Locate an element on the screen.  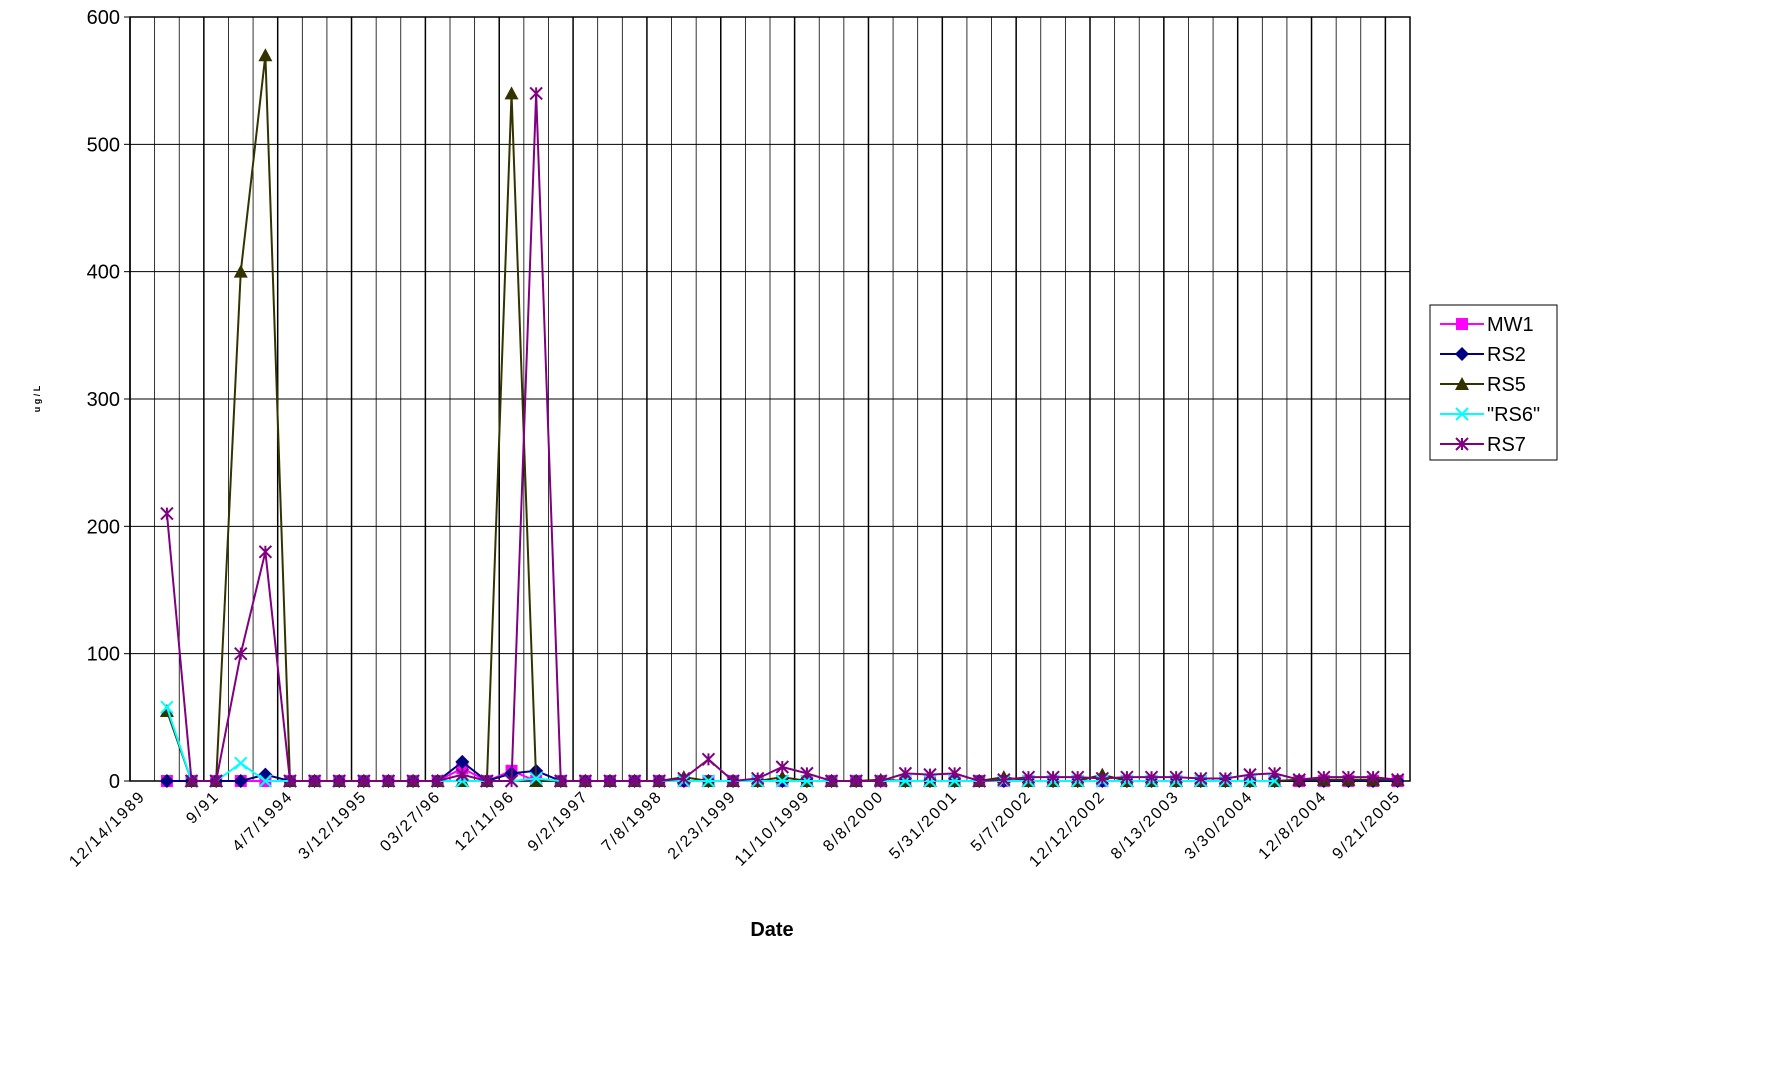
y-axis-title: u g / L is located at coordinates (37, 398).